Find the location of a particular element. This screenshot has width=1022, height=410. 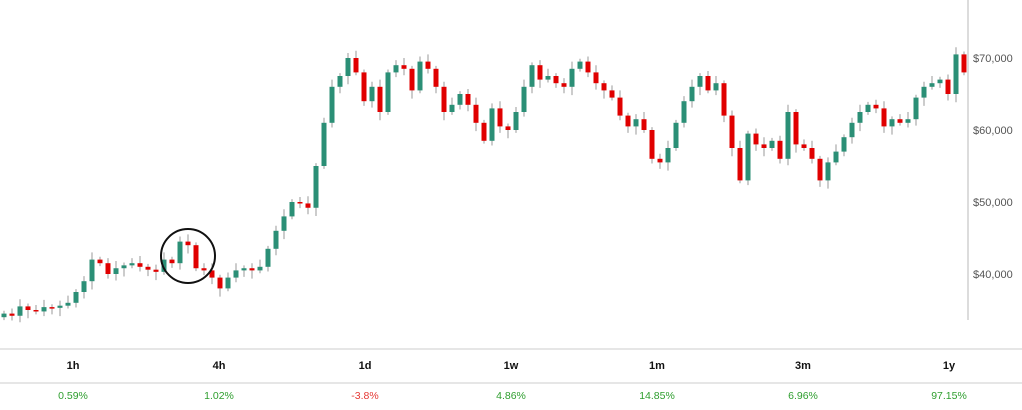

period-change: 0.59% is located at coordinates (73, 396).